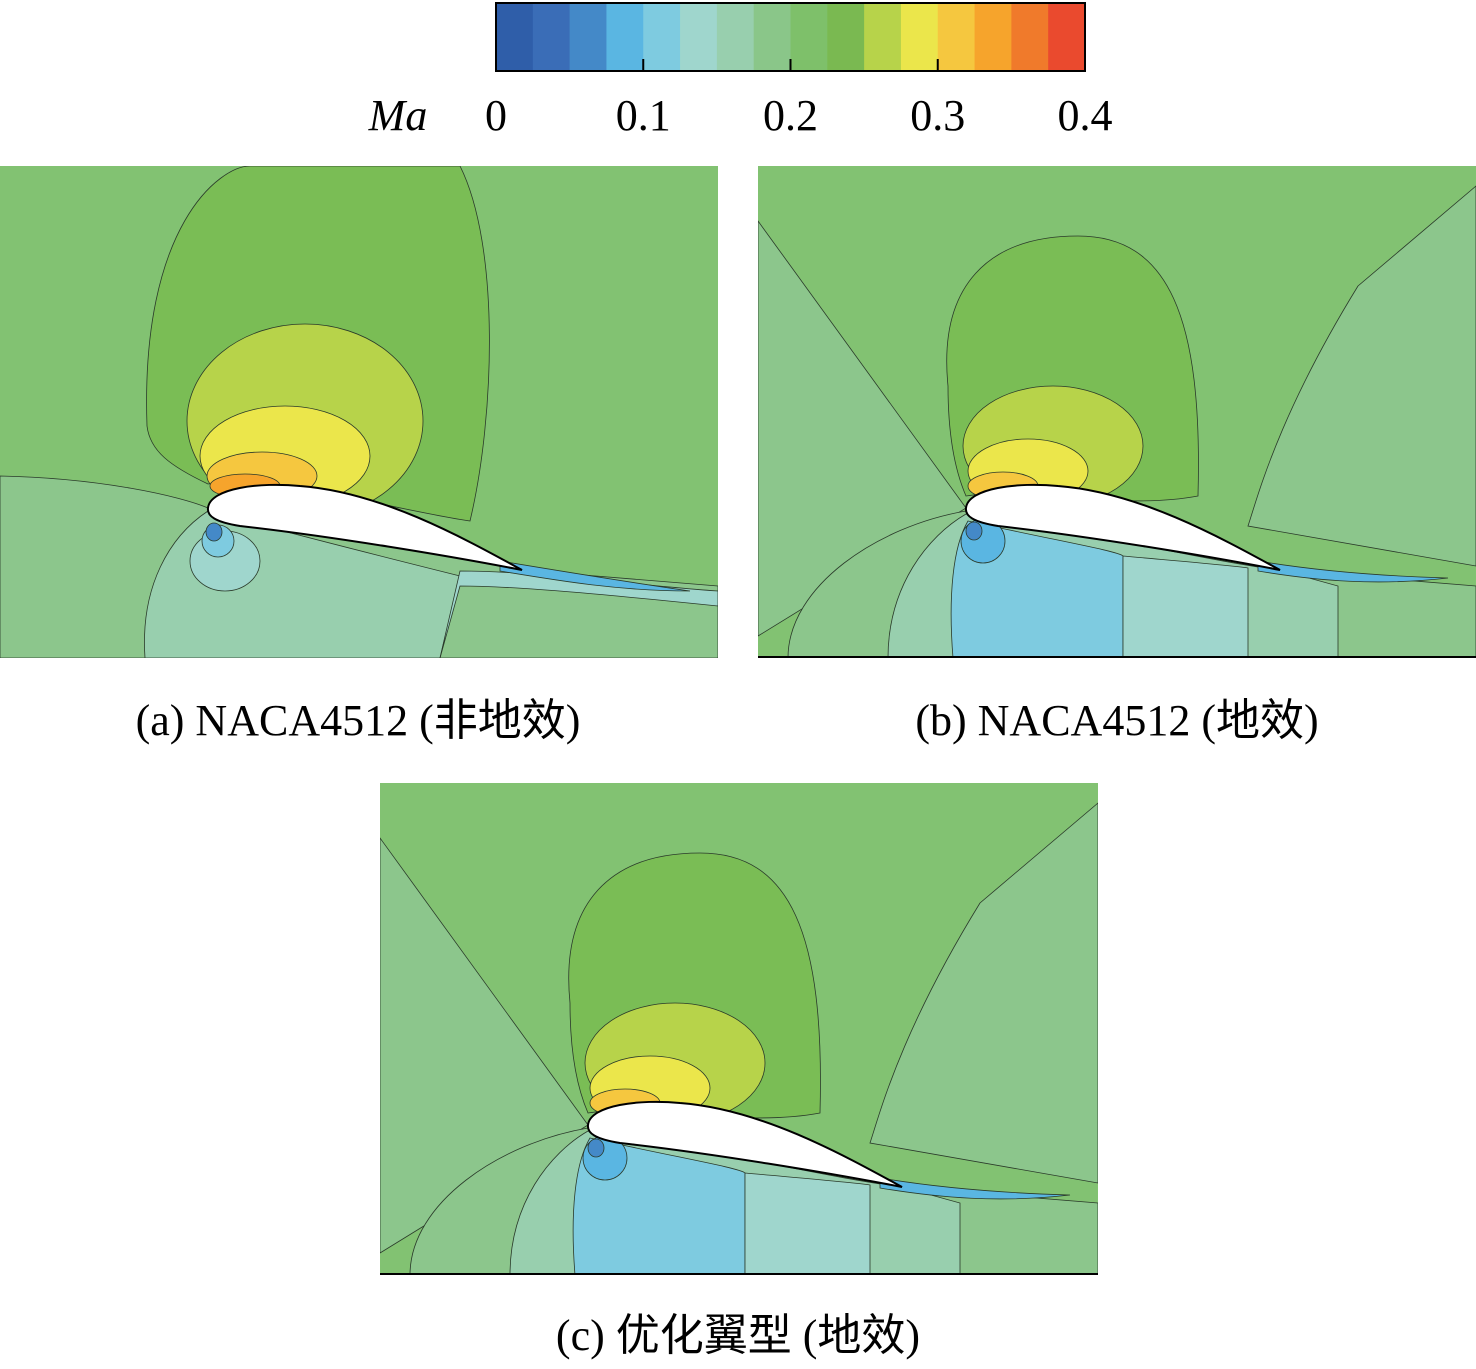  Describe the element at coordinates (1085, 115) in the screenshot. I see `tick-label: 0.4` at that location.